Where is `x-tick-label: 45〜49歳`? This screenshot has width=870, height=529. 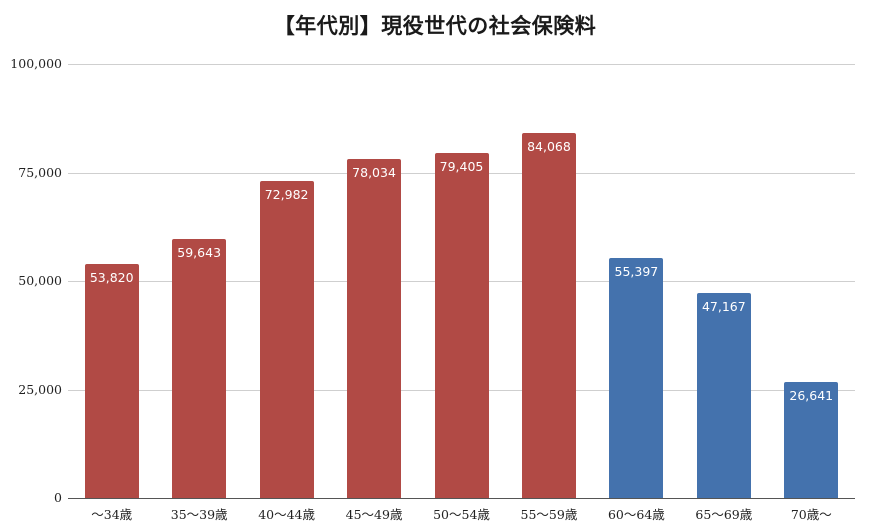 x-tick-label: 45〜49歳 is located at coordinates (374, 514).